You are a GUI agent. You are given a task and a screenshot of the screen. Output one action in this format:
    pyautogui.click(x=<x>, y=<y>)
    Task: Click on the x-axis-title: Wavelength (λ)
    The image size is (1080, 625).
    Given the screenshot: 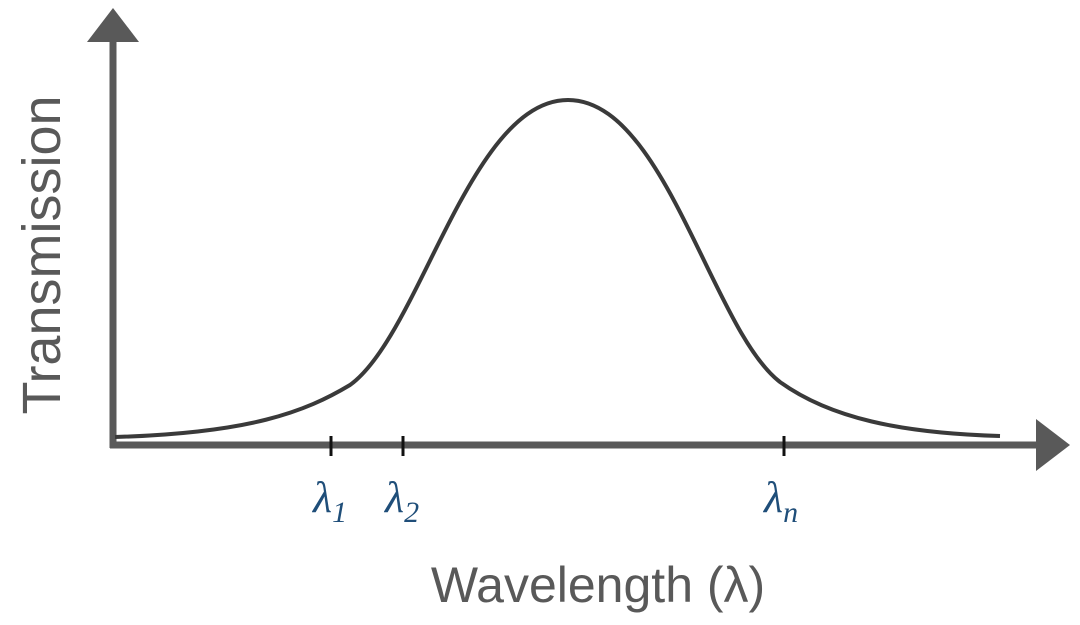 What is the action you would take?
    pyautogui.click(x=598, y=585)
    